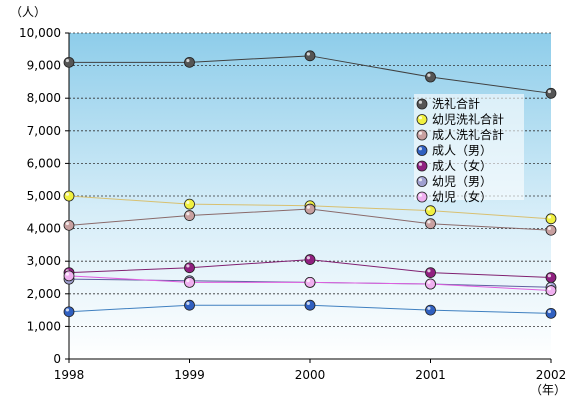  I want to click on x-tick-label: 1998, so click(69, 375).